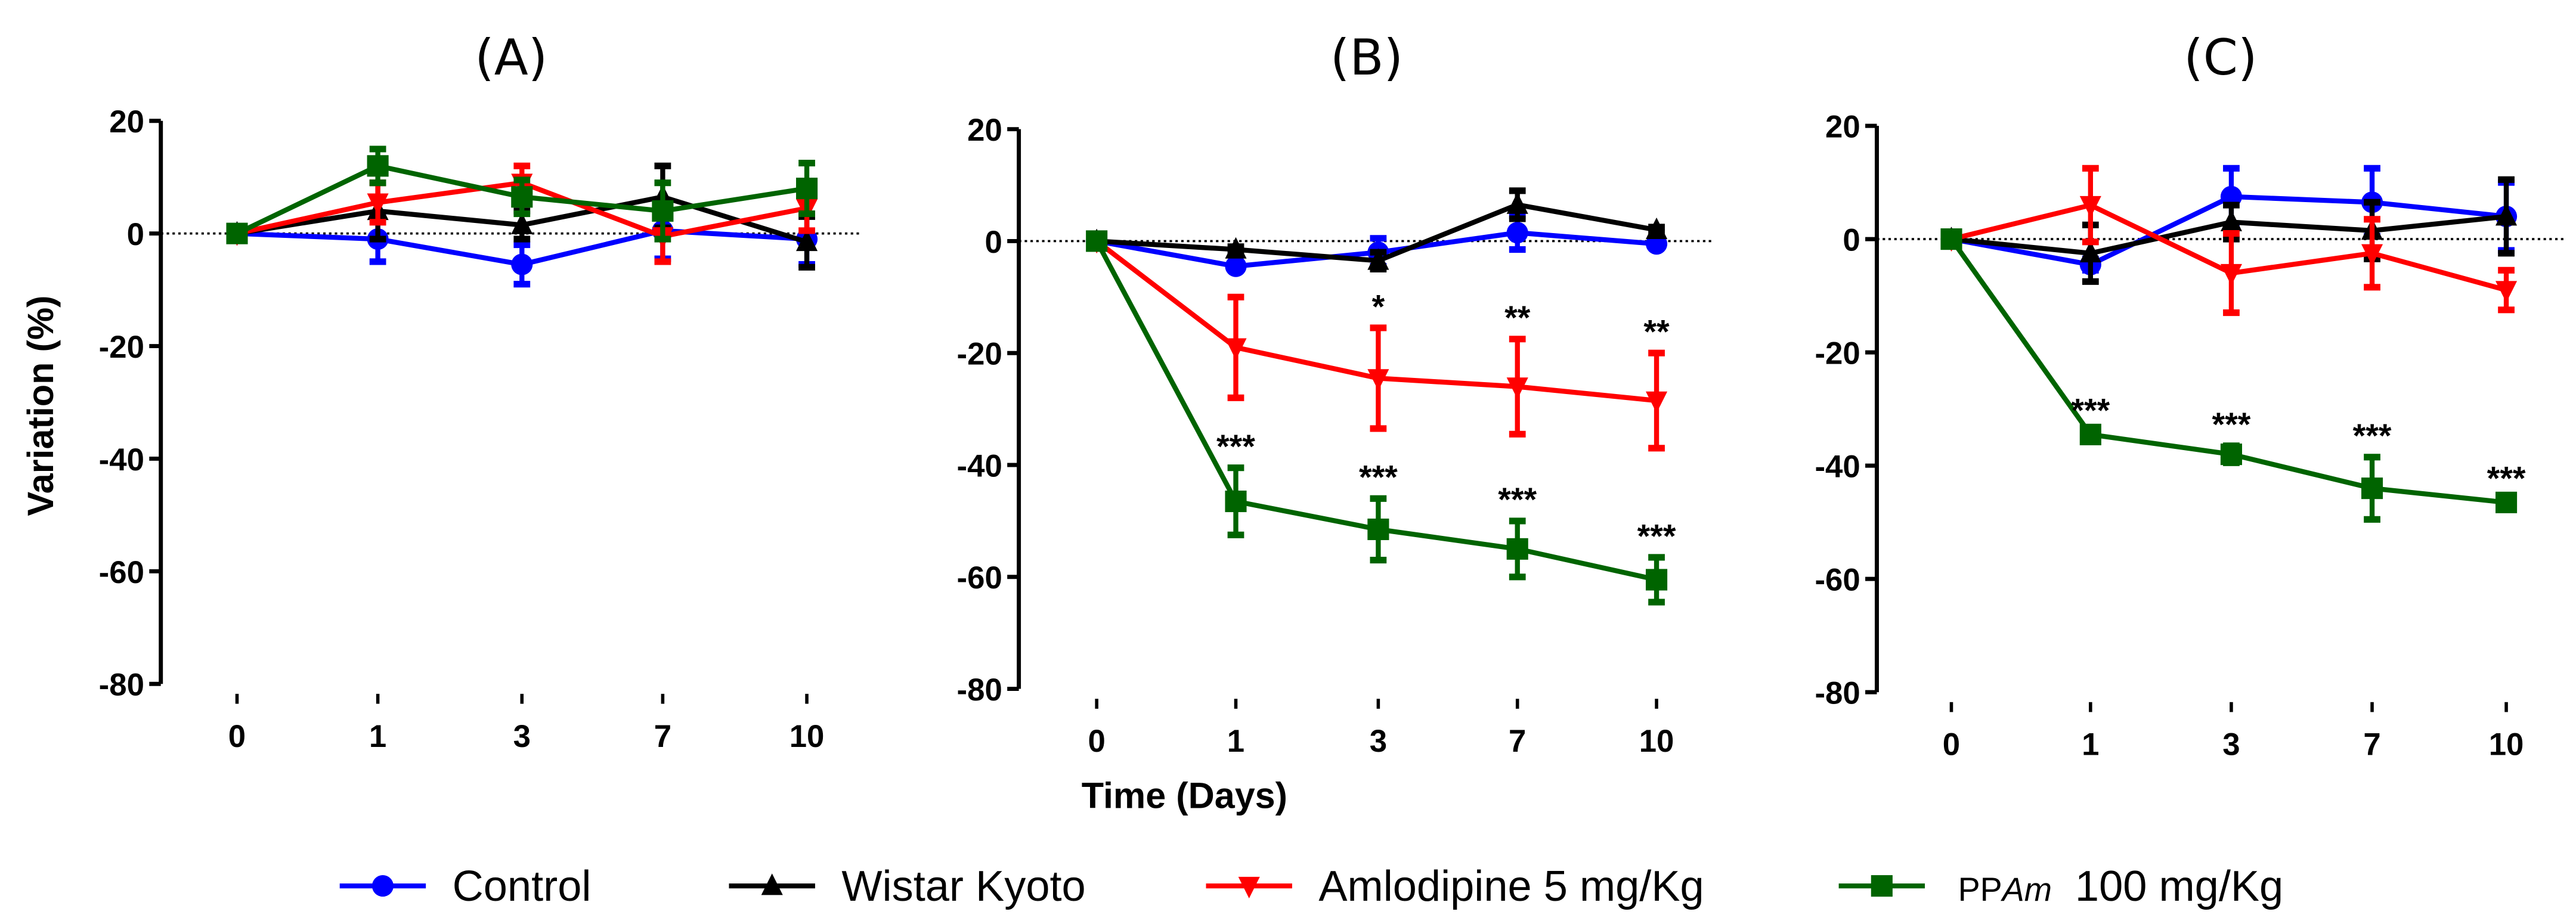 This screenshot has width=2576, height=924. Describe the element at coordinates (963, 886) in the screenshot. I see `legend-label: Wistar Kyoto` at that location.